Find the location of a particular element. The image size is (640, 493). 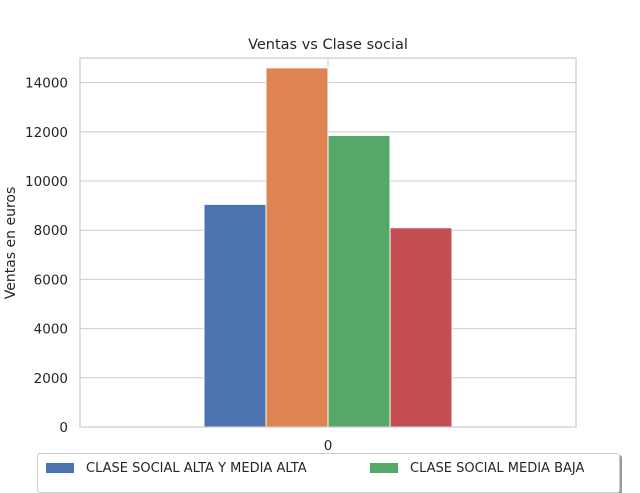

legend-swatch-alta is located at coordinates (60, 468).